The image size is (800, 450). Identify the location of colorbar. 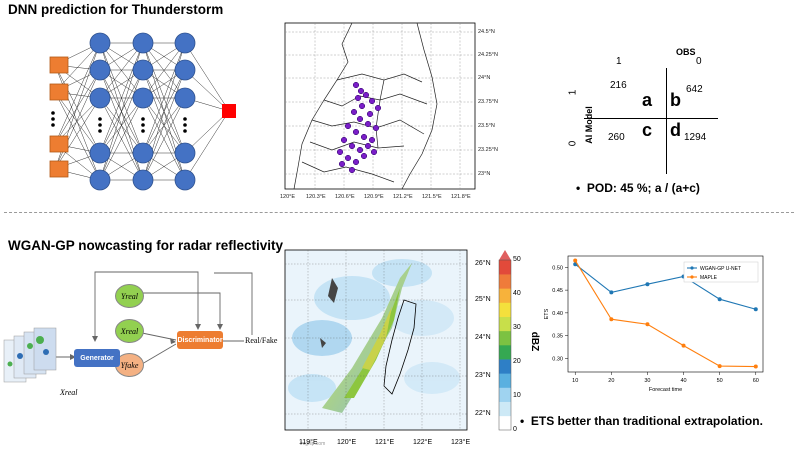
(505, 340).